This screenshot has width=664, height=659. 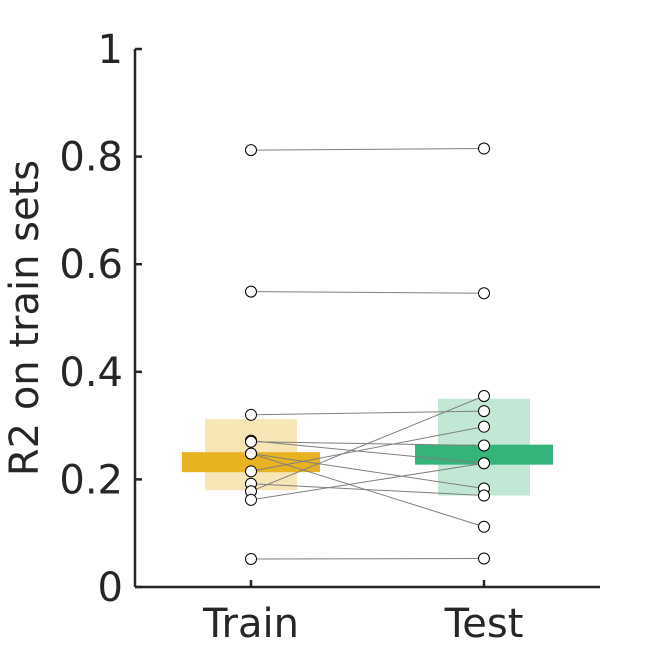 I want to click on y-tick-label: 0.4, so click(x=91, y=373).